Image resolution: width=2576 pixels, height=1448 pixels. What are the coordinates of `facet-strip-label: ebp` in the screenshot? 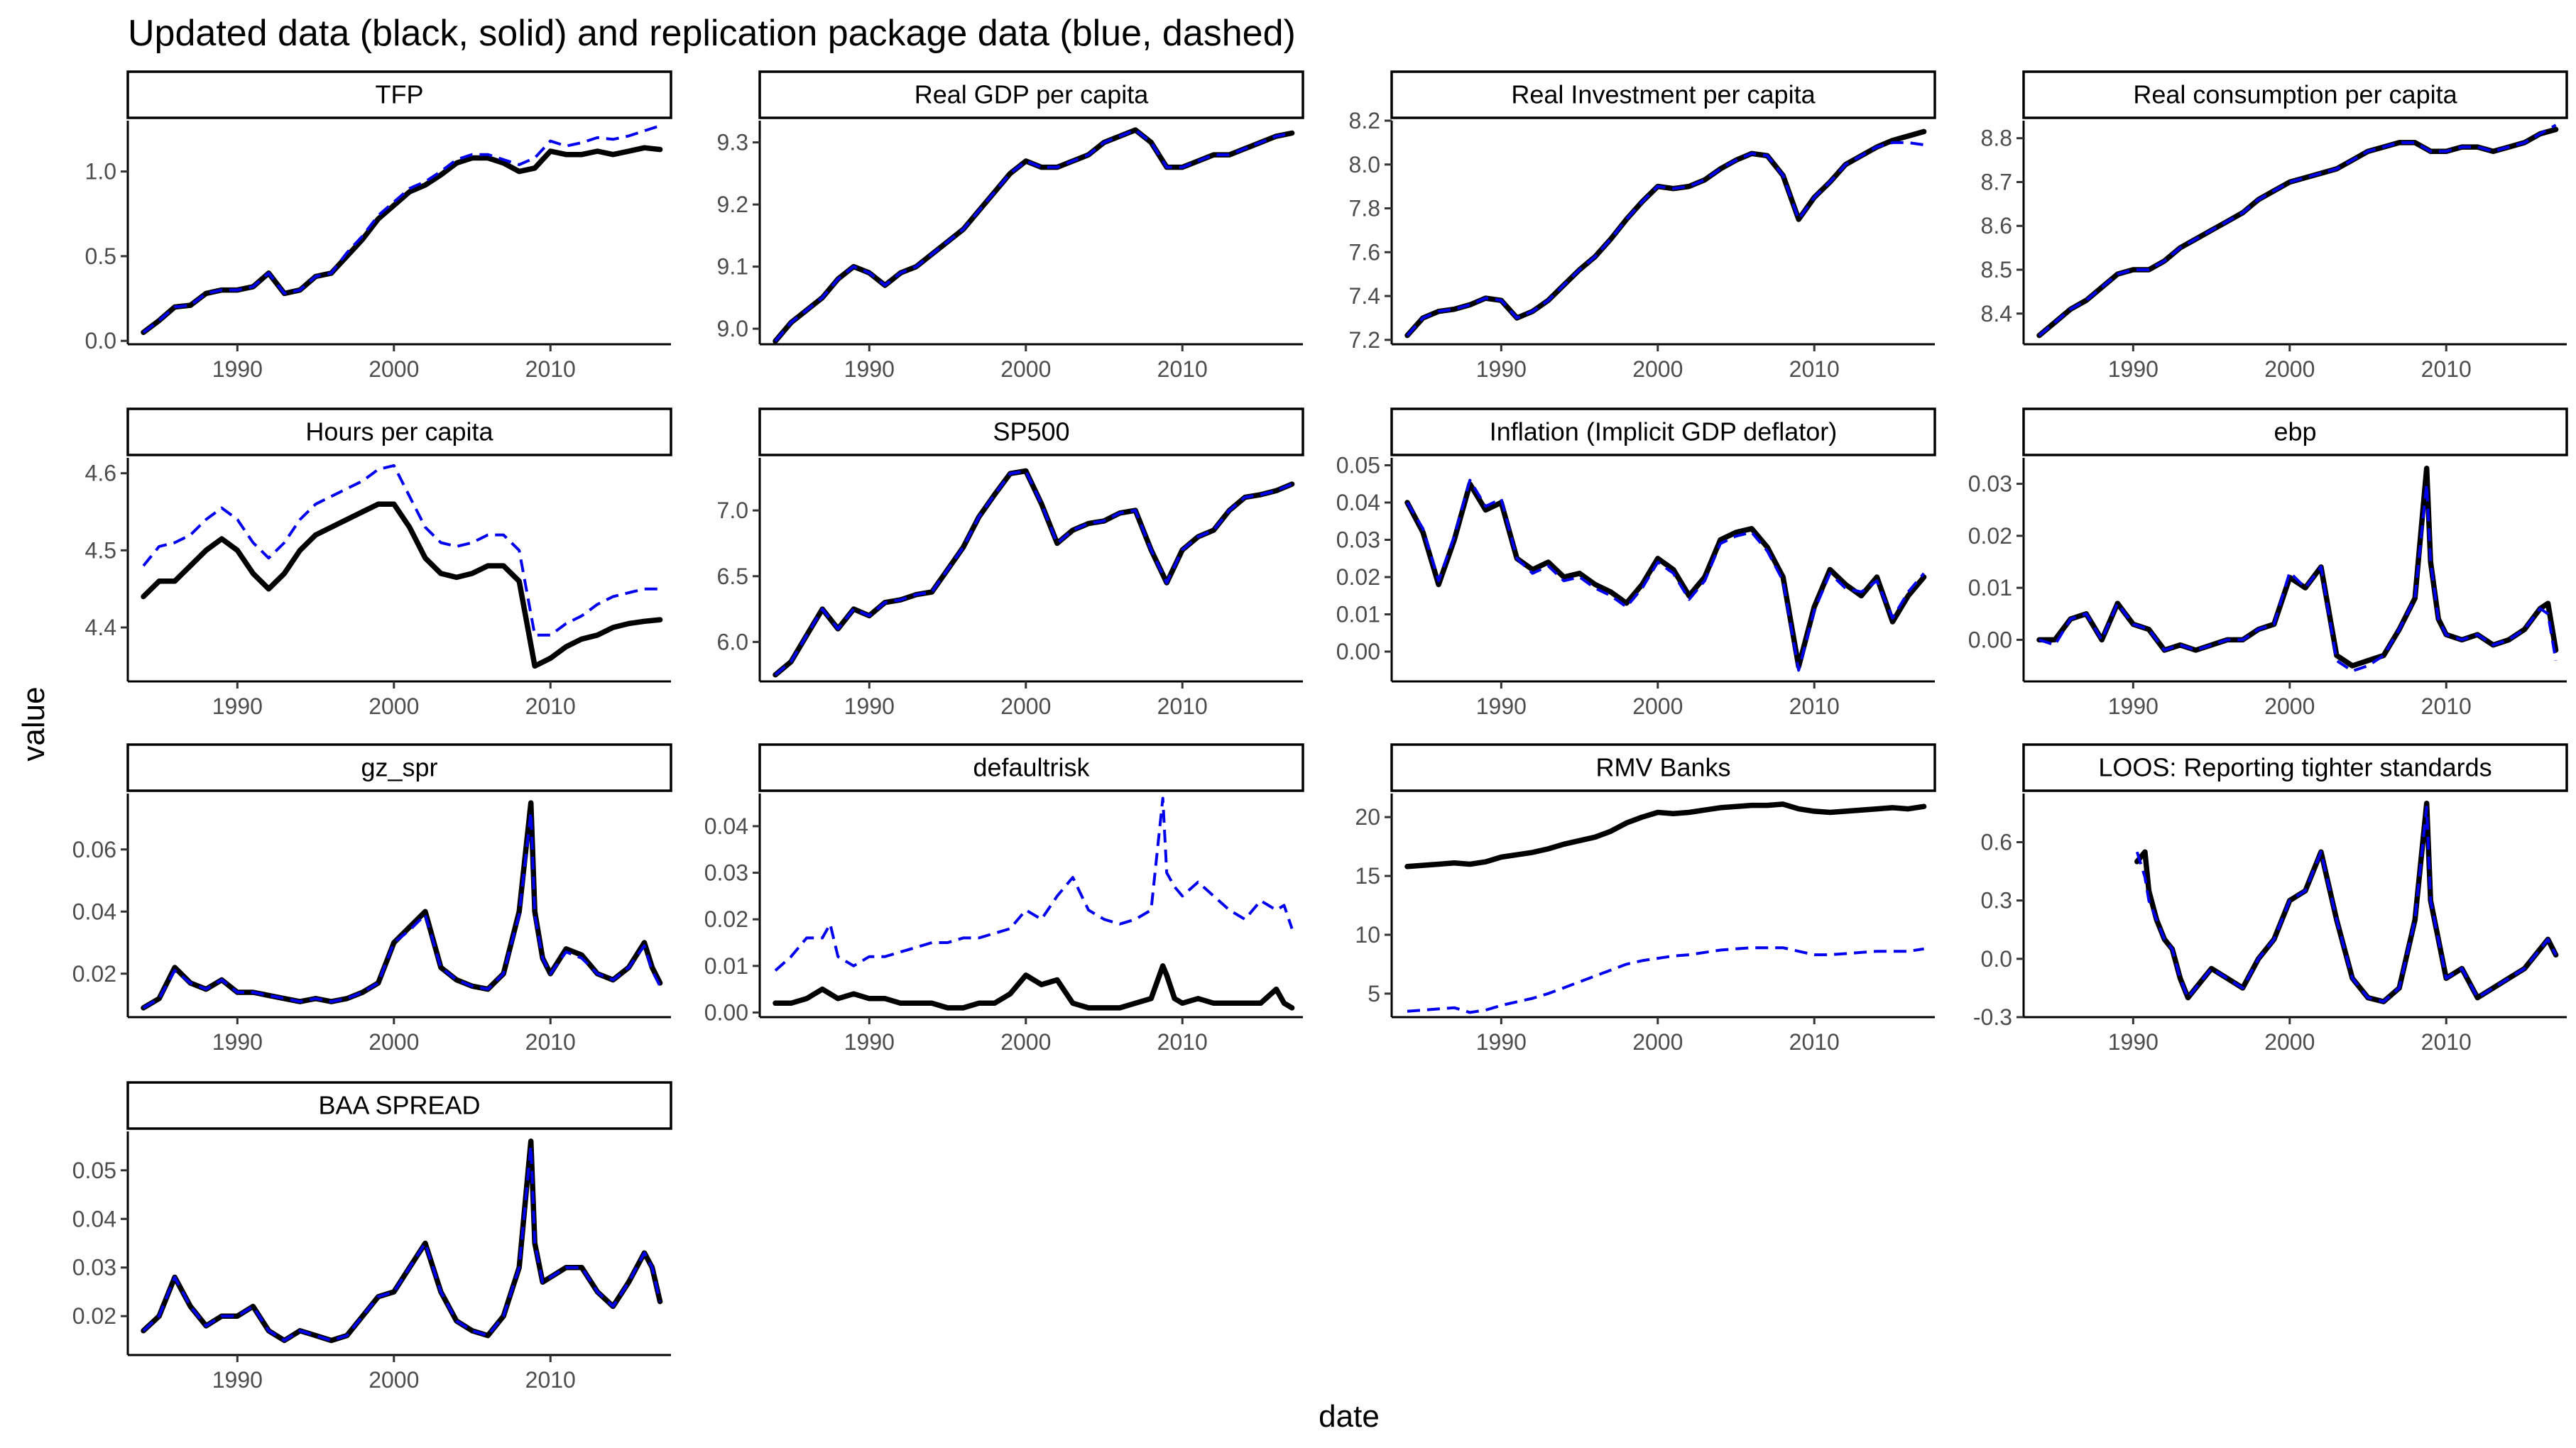 It's located at (2295, 432).